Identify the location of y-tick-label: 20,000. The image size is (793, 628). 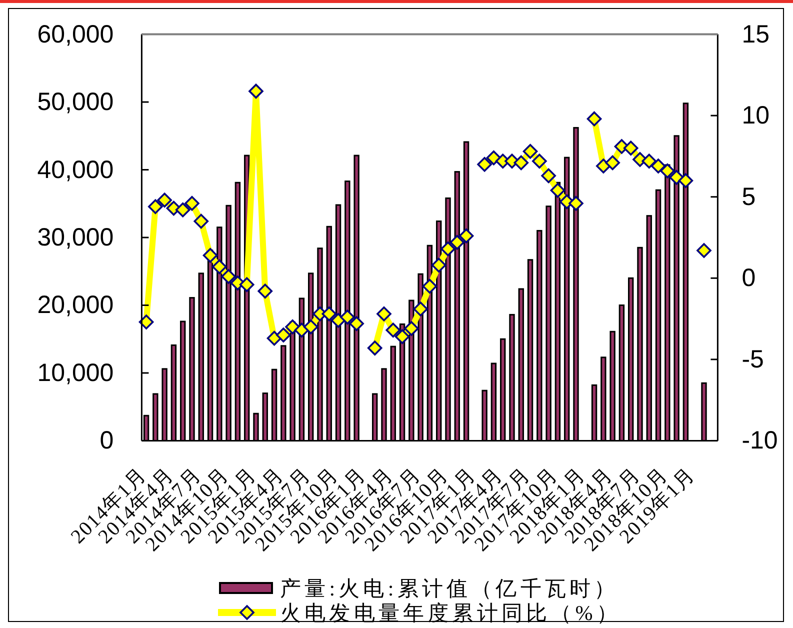
(75, 305).